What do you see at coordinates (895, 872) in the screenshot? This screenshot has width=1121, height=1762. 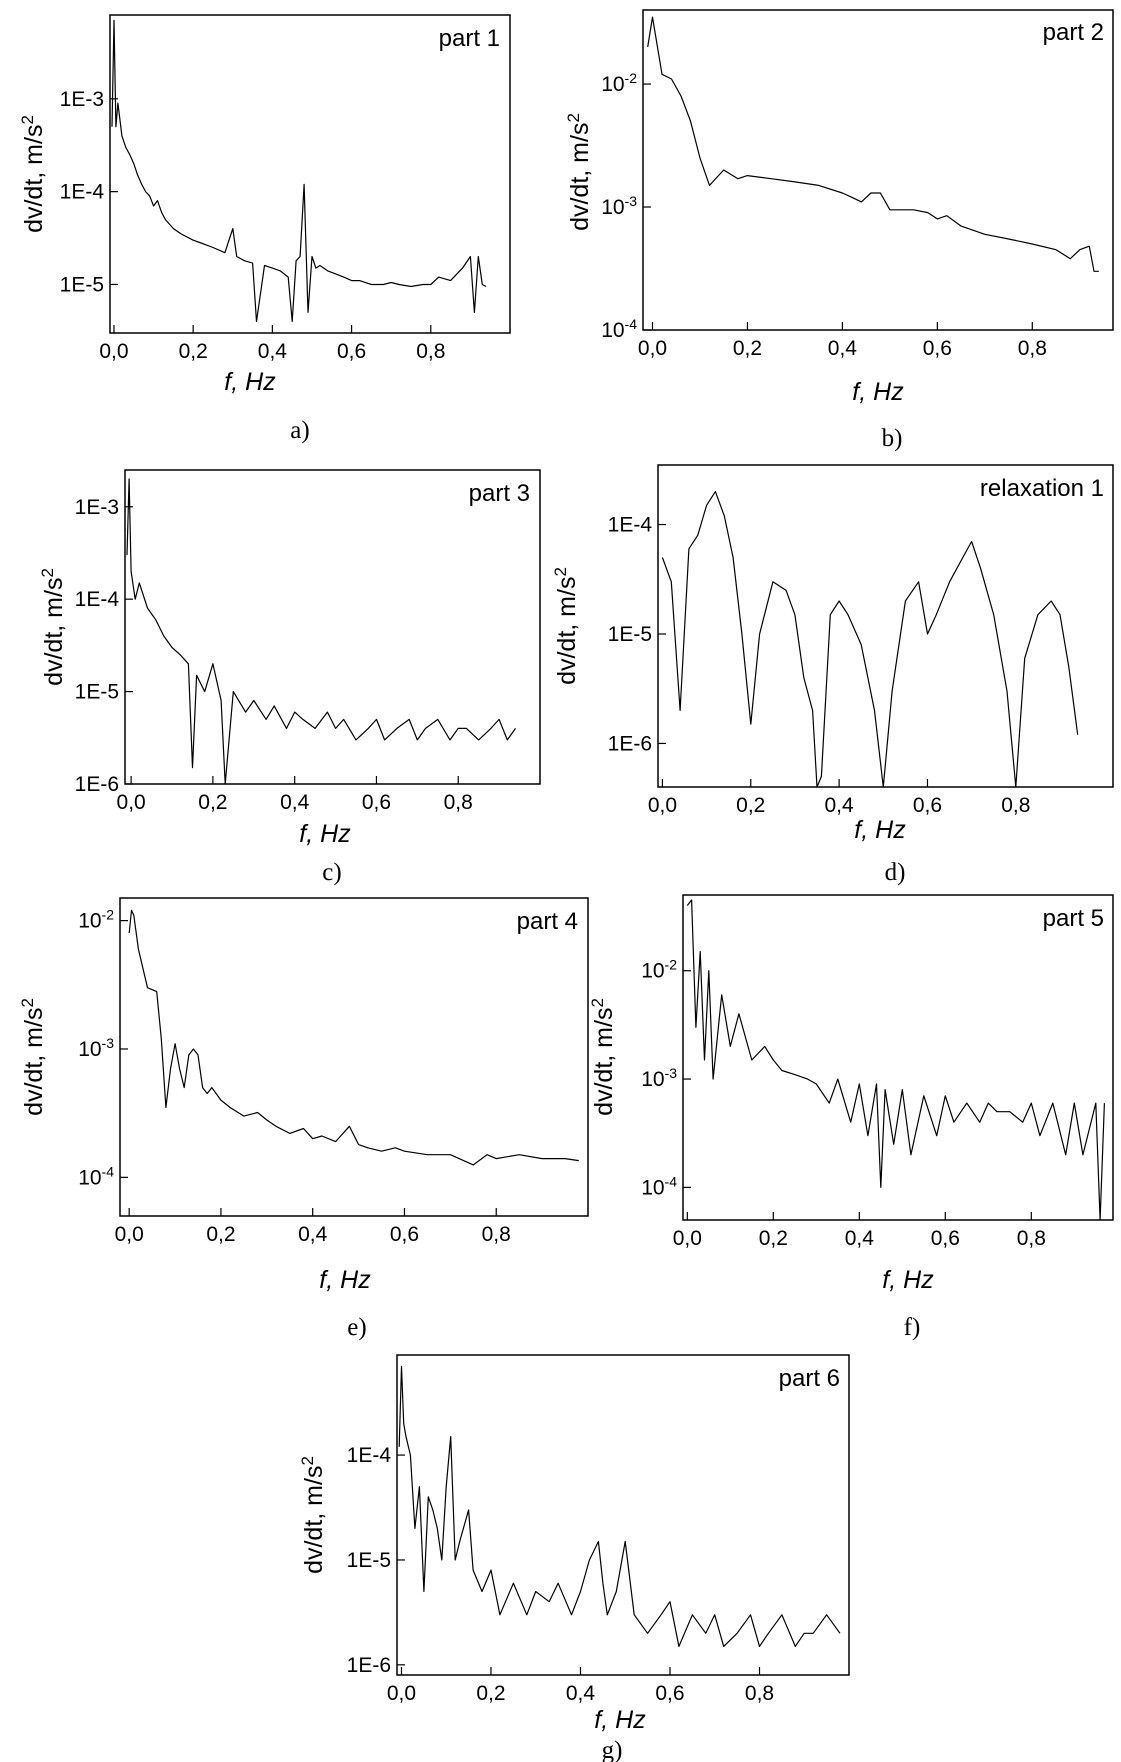 I see `panel-caption: d)` at bounding box center [895, 872].